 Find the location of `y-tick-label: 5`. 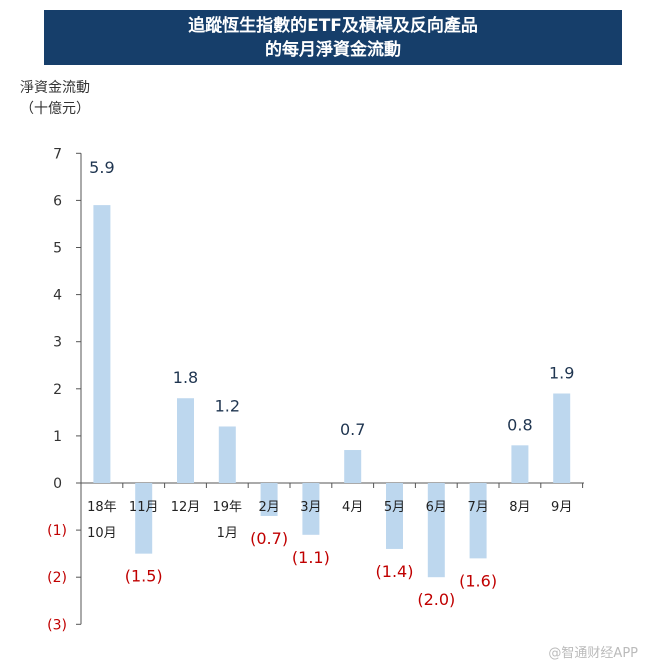

y-tick-label: 5 is located at coordinates (57, 249).